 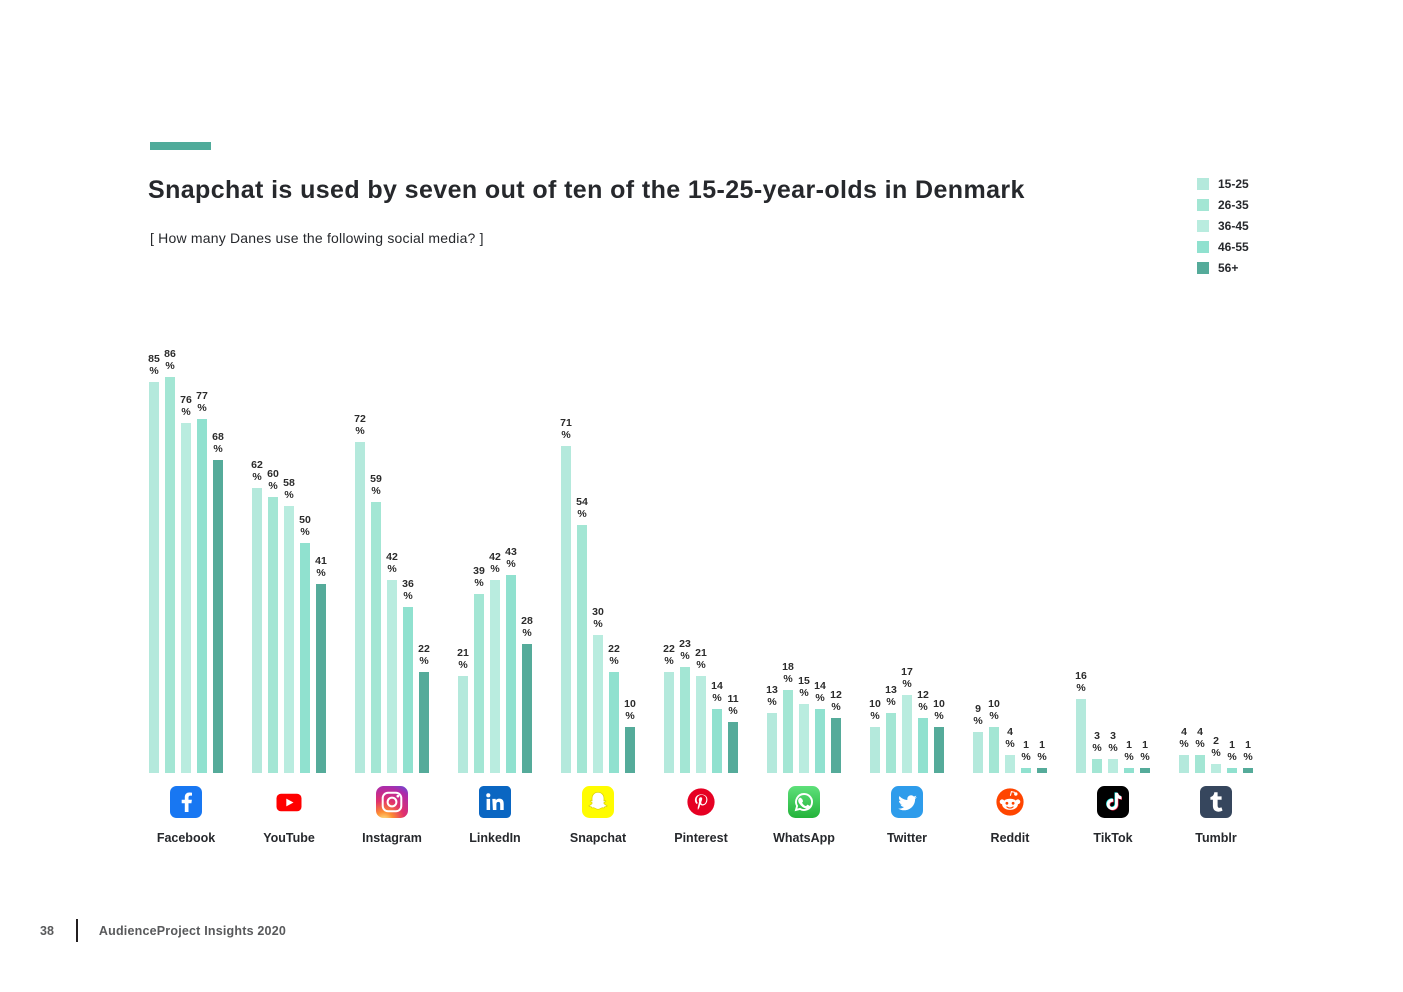 I want to click on bar-col: 39 %, so click(x=479, y=669).